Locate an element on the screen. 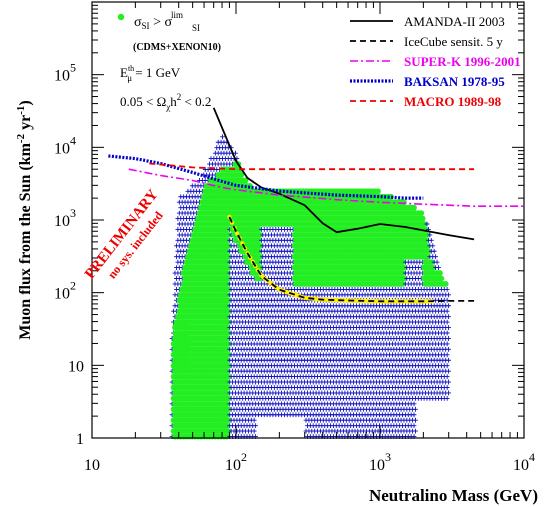  y-axis-label: Muon flux from the Sun (km-2 yr-1) is located at coordinates (24, 219).